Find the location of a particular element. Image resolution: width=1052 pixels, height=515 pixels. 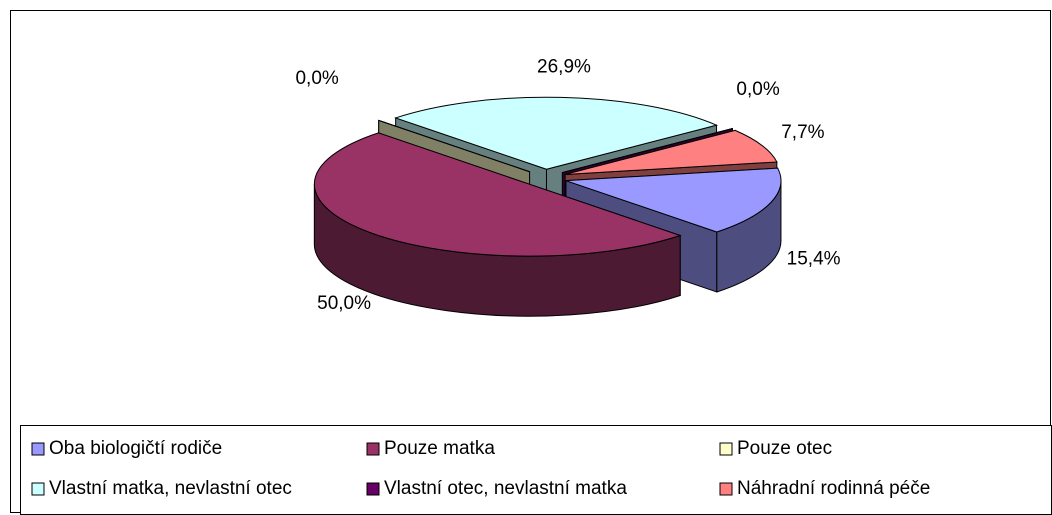

legend-label: Pouze otec is located at coordinates (784, 448).